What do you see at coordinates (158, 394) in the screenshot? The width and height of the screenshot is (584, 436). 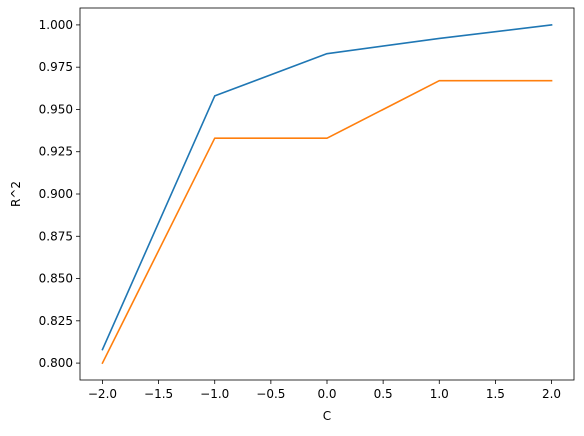 I see `x-tick-label: −1.5` at bounding box center [158, 394].